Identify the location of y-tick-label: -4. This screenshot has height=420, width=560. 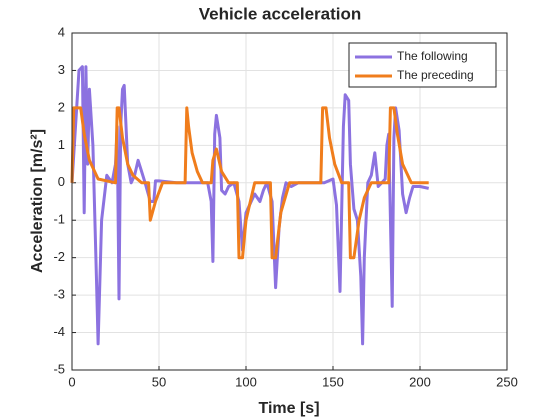
(59, 331).